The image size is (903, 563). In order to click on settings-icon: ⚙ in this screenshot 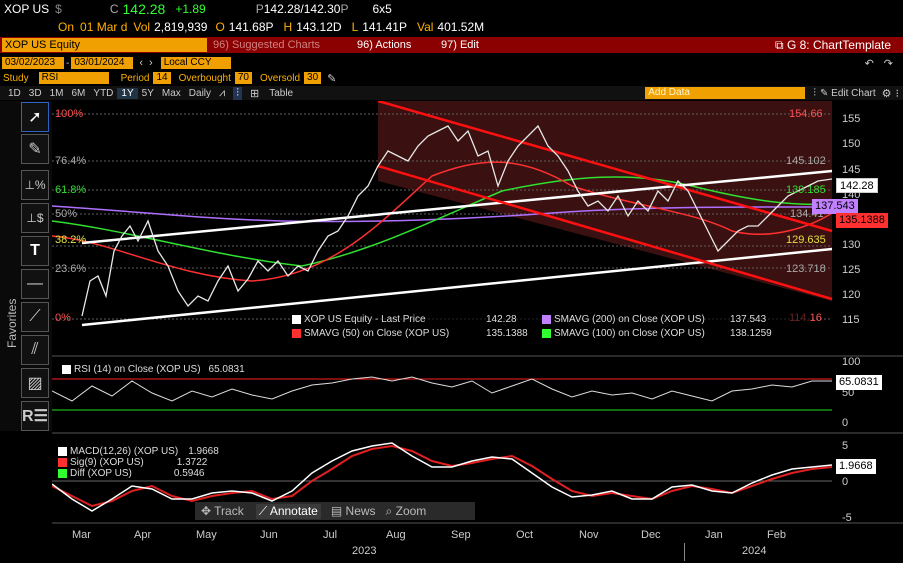, I will do `click(886, 93)`.